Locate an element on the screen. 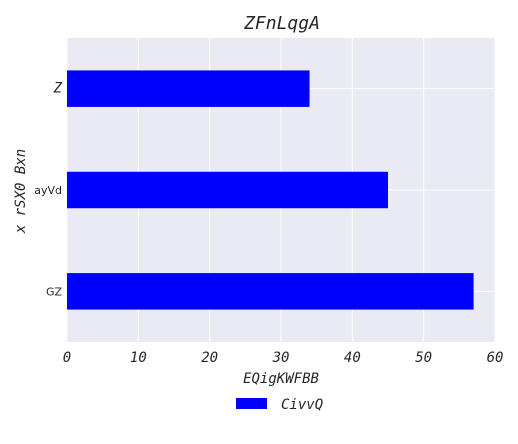 The height and width of the screenshot is (444, 518). y-tick-label-1: ayVd is located at coordinates (48, 190).